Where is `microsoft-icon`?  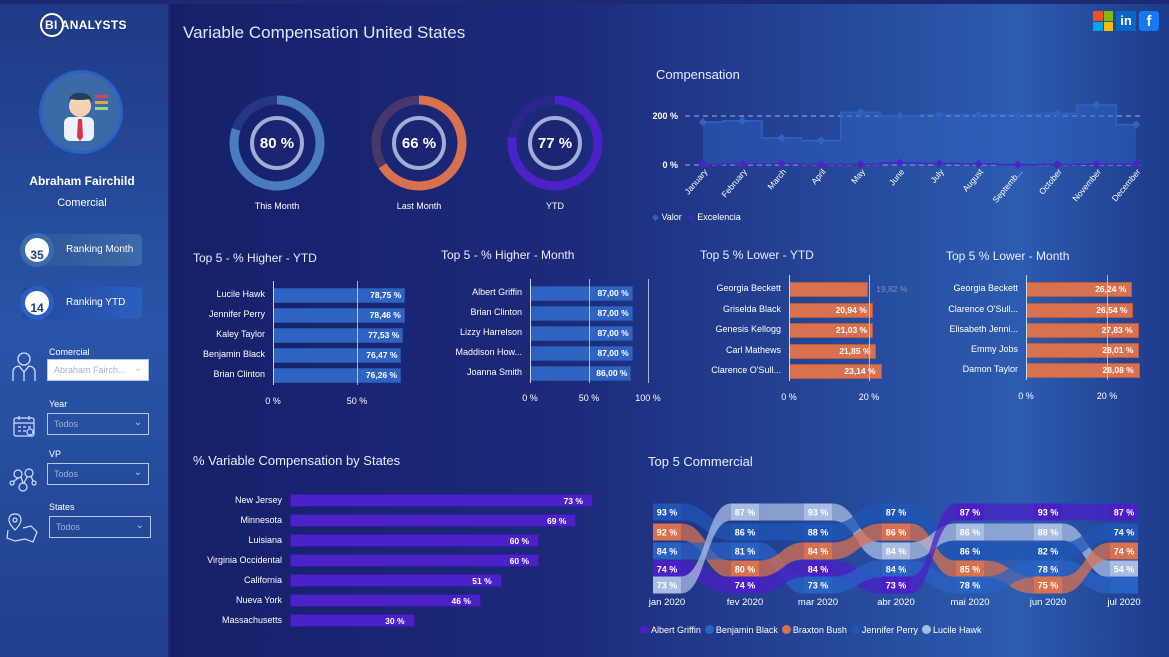
microsoft-icon is located at coordinates (1103, 21).